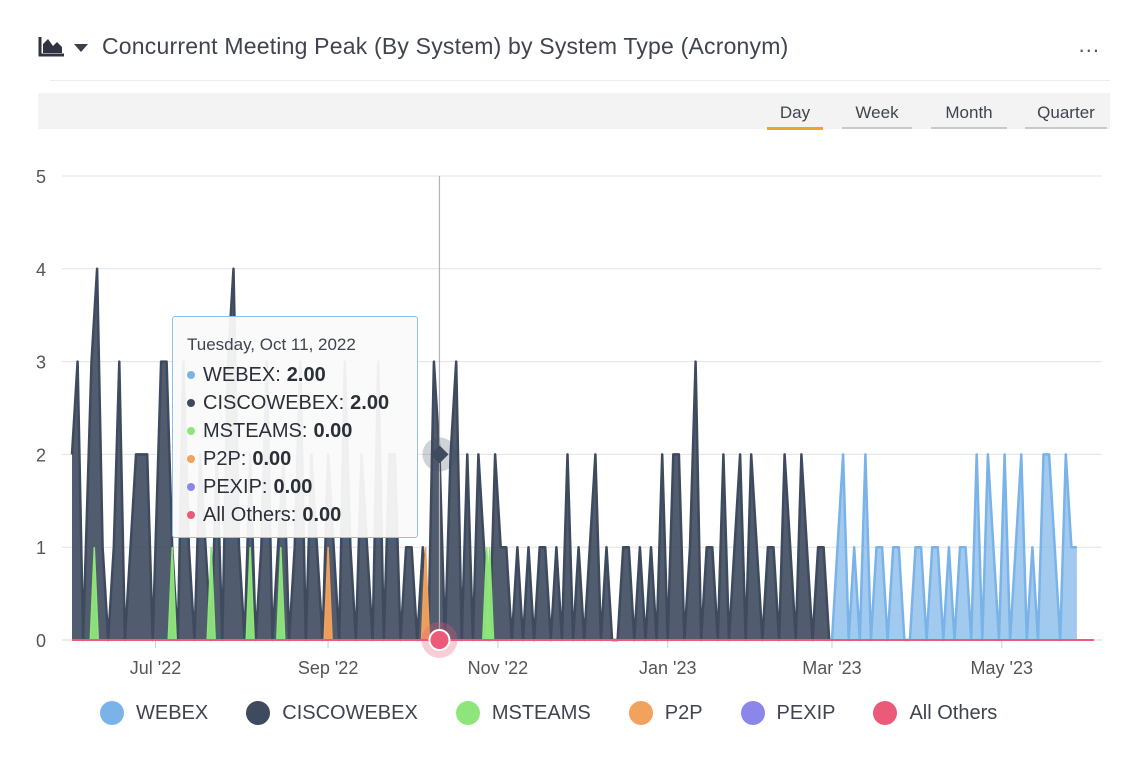 Image resolution: width=1134 pixels, height=757 pixels. What do you see at coordinates (439, 454) in the screenshot?
I see `hover-marker-ciscowebex` at bounding box center [439, 454].